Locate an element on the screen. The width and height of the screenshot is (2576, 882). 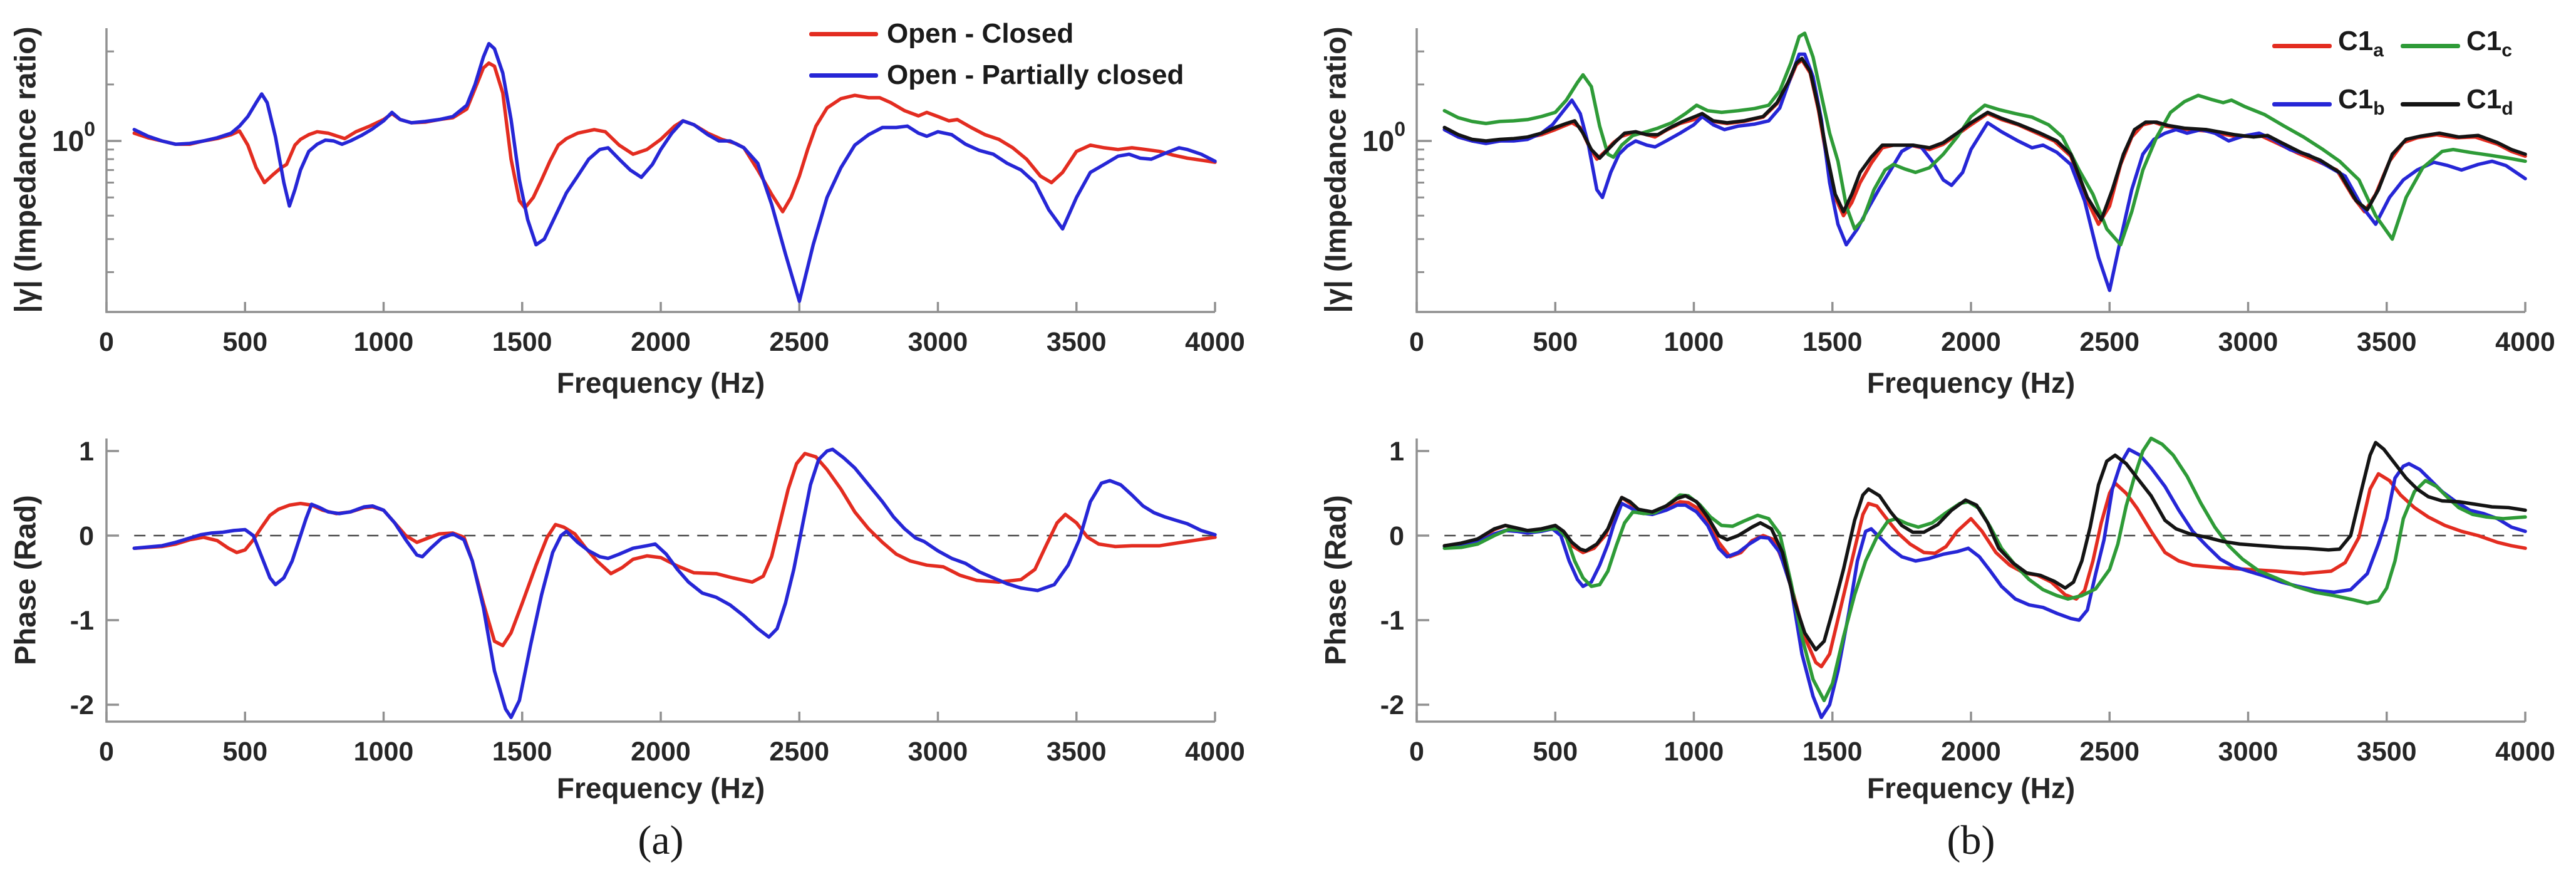
legend-item-open-partially-closed: Open - Partially closed is located at coordinates (996, 75).